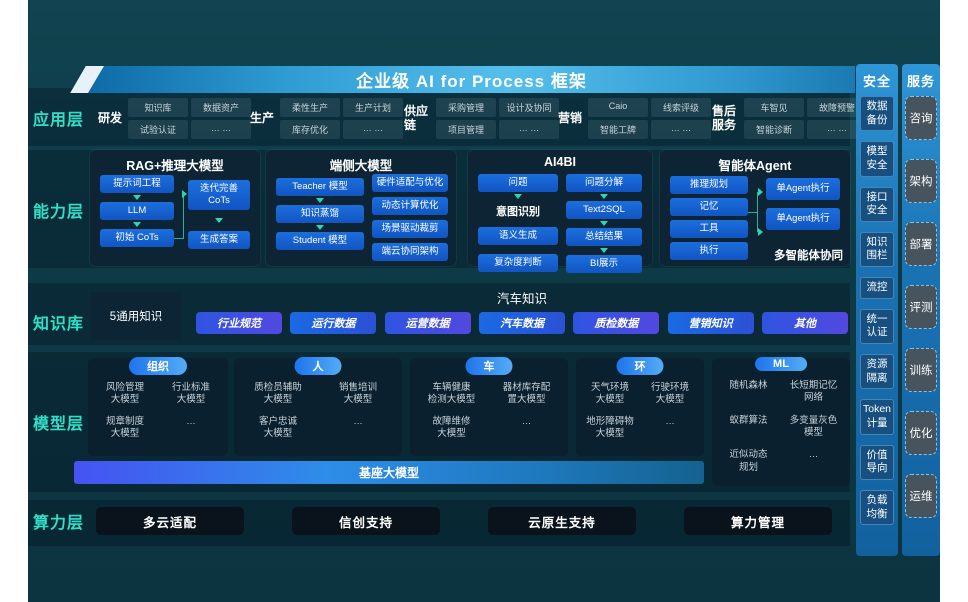 The height and width of the screenshot is (602, 968). I want to click on security-item: 统一 认证, so click(877, 326).